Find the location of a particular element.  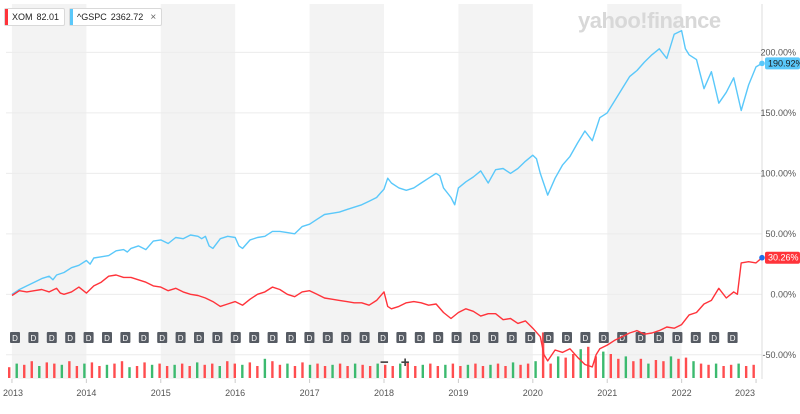

legend: XOM 82.01 ^GSPC 2362.72 × is located at coordinates (83, 17).